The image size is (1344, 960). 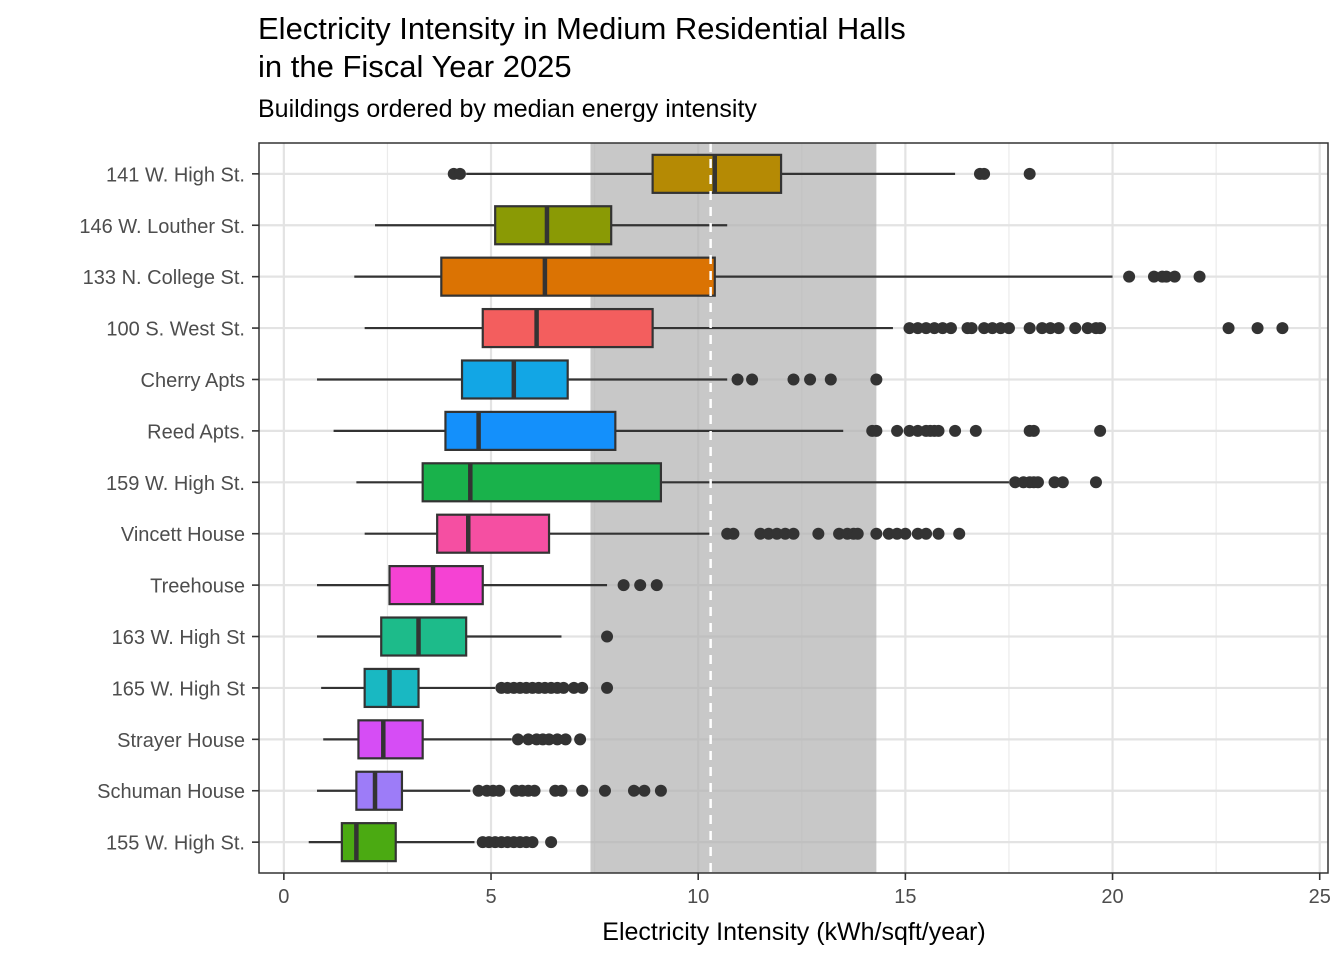 What do you see at coordinates (492, 790) in the screenshot?
I see `box-schuman-house` at bounding box center [492, 790].